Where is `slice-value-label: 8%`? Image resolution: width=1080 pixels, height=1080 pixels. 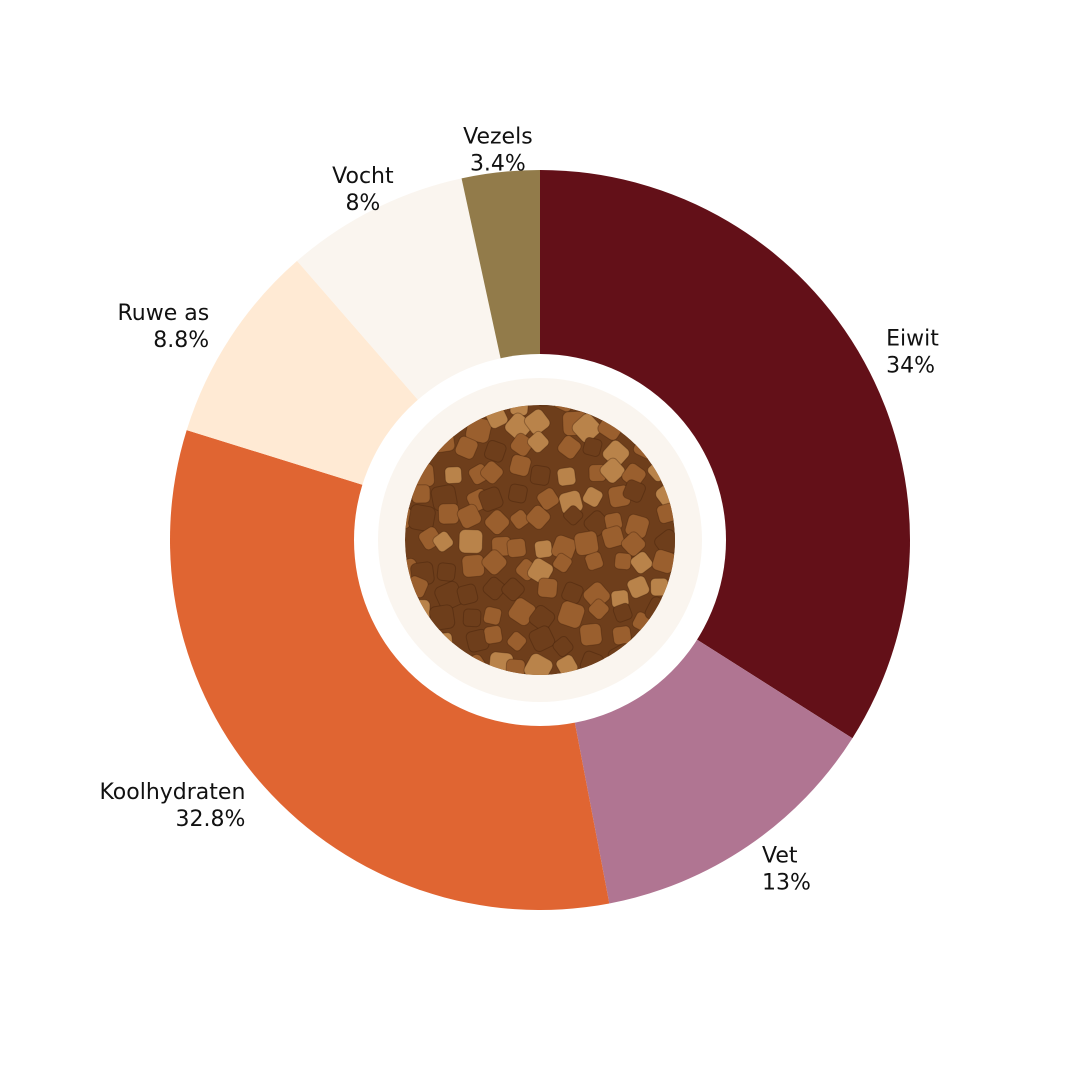
slice-value-label: 8% is located at coordinates (362, 203).